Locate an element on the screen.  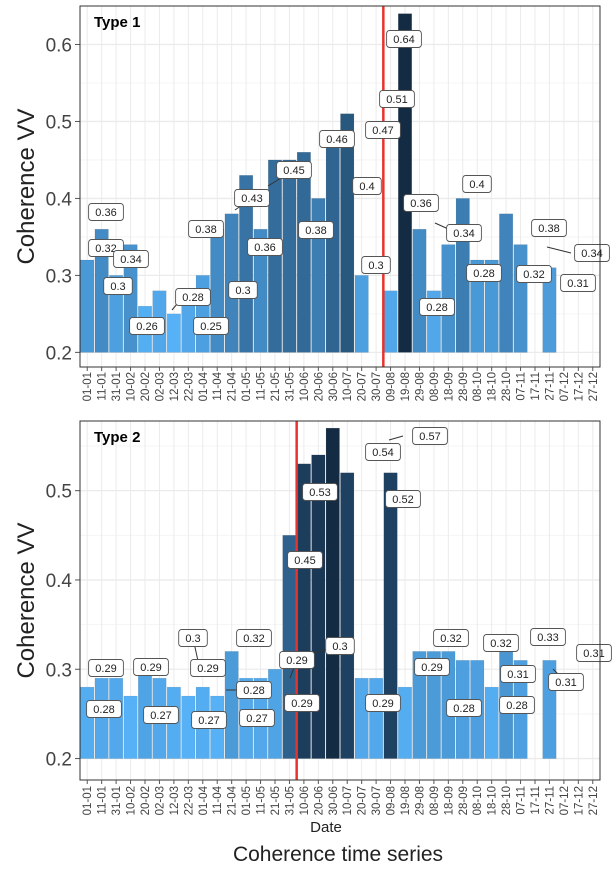
x-tick-label: 18-10 is located at coordinates (493, 386).